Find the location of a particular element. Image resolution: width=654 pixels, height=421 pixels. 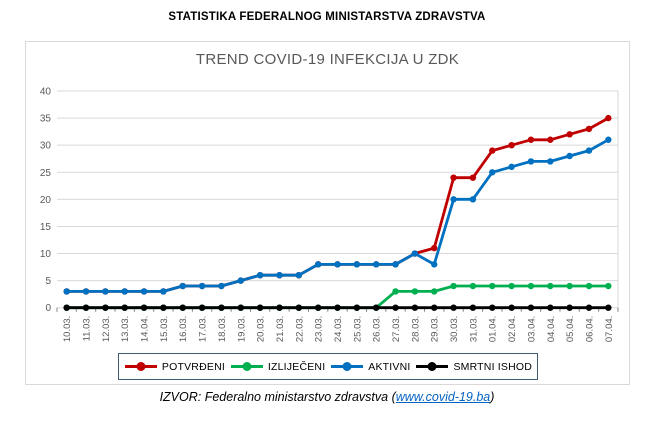

y-axis-tick-label: 25 is located at coordinates (46, 173).